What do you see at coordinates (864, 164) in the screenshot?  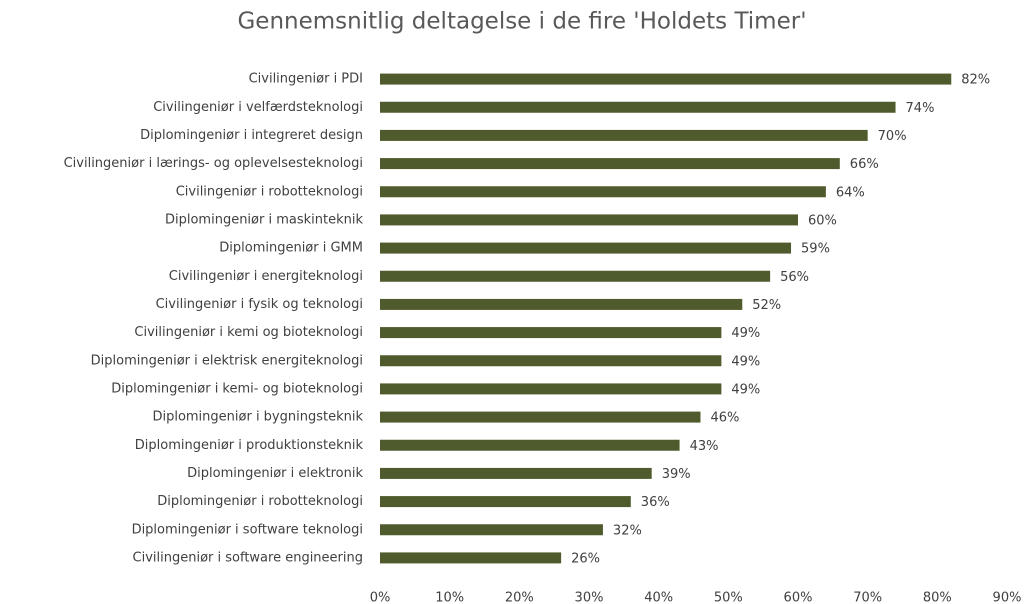 I see `data-label: 66%` at bounding box center [864, 164].